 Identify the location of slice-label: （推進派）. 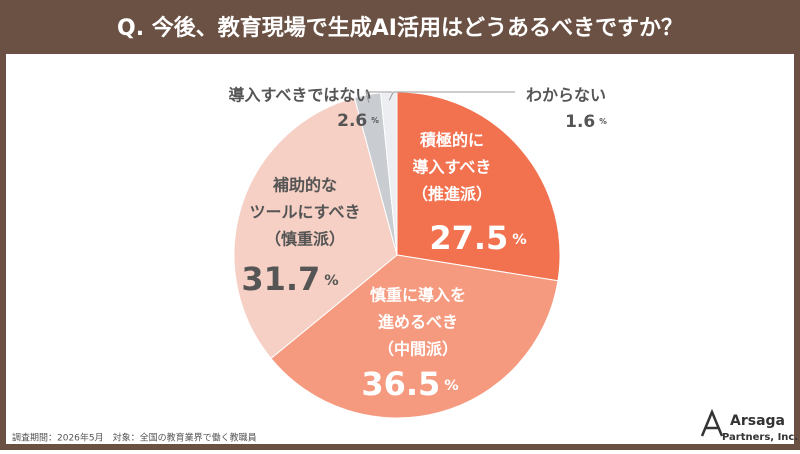
(452, 194).